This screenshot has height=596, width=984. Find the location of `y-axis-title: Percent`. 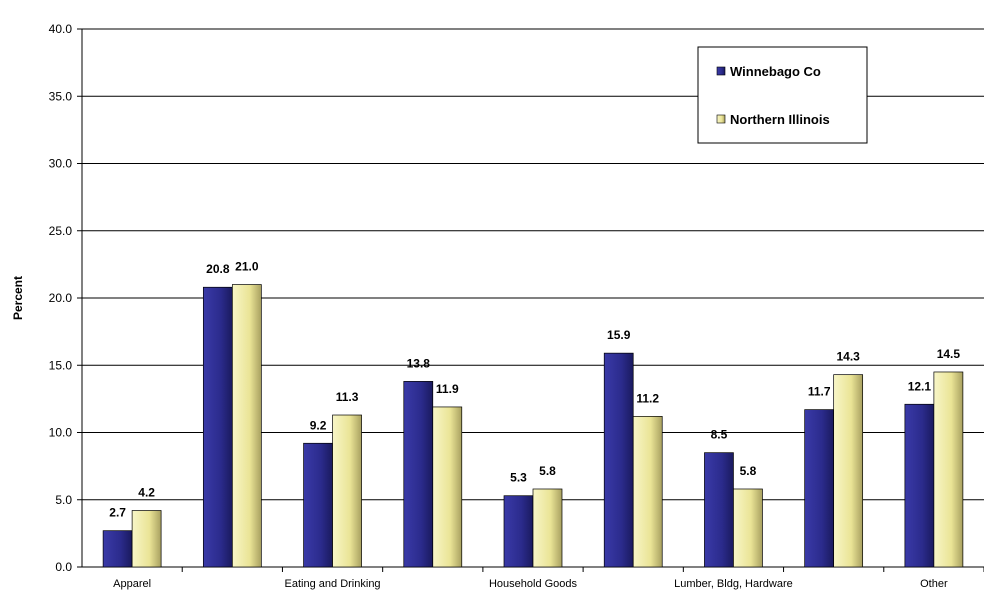

y-axis-title: Percent is located at coordinates (18, 298).